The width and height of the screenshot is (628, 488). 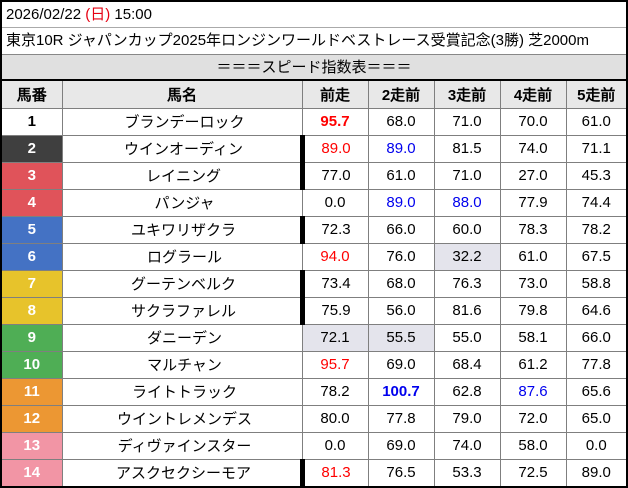 I want to click on table-row: 11 ライトトラック 78.2 100.7 62.8 87.6 65.6, so click(x=314, y=391).